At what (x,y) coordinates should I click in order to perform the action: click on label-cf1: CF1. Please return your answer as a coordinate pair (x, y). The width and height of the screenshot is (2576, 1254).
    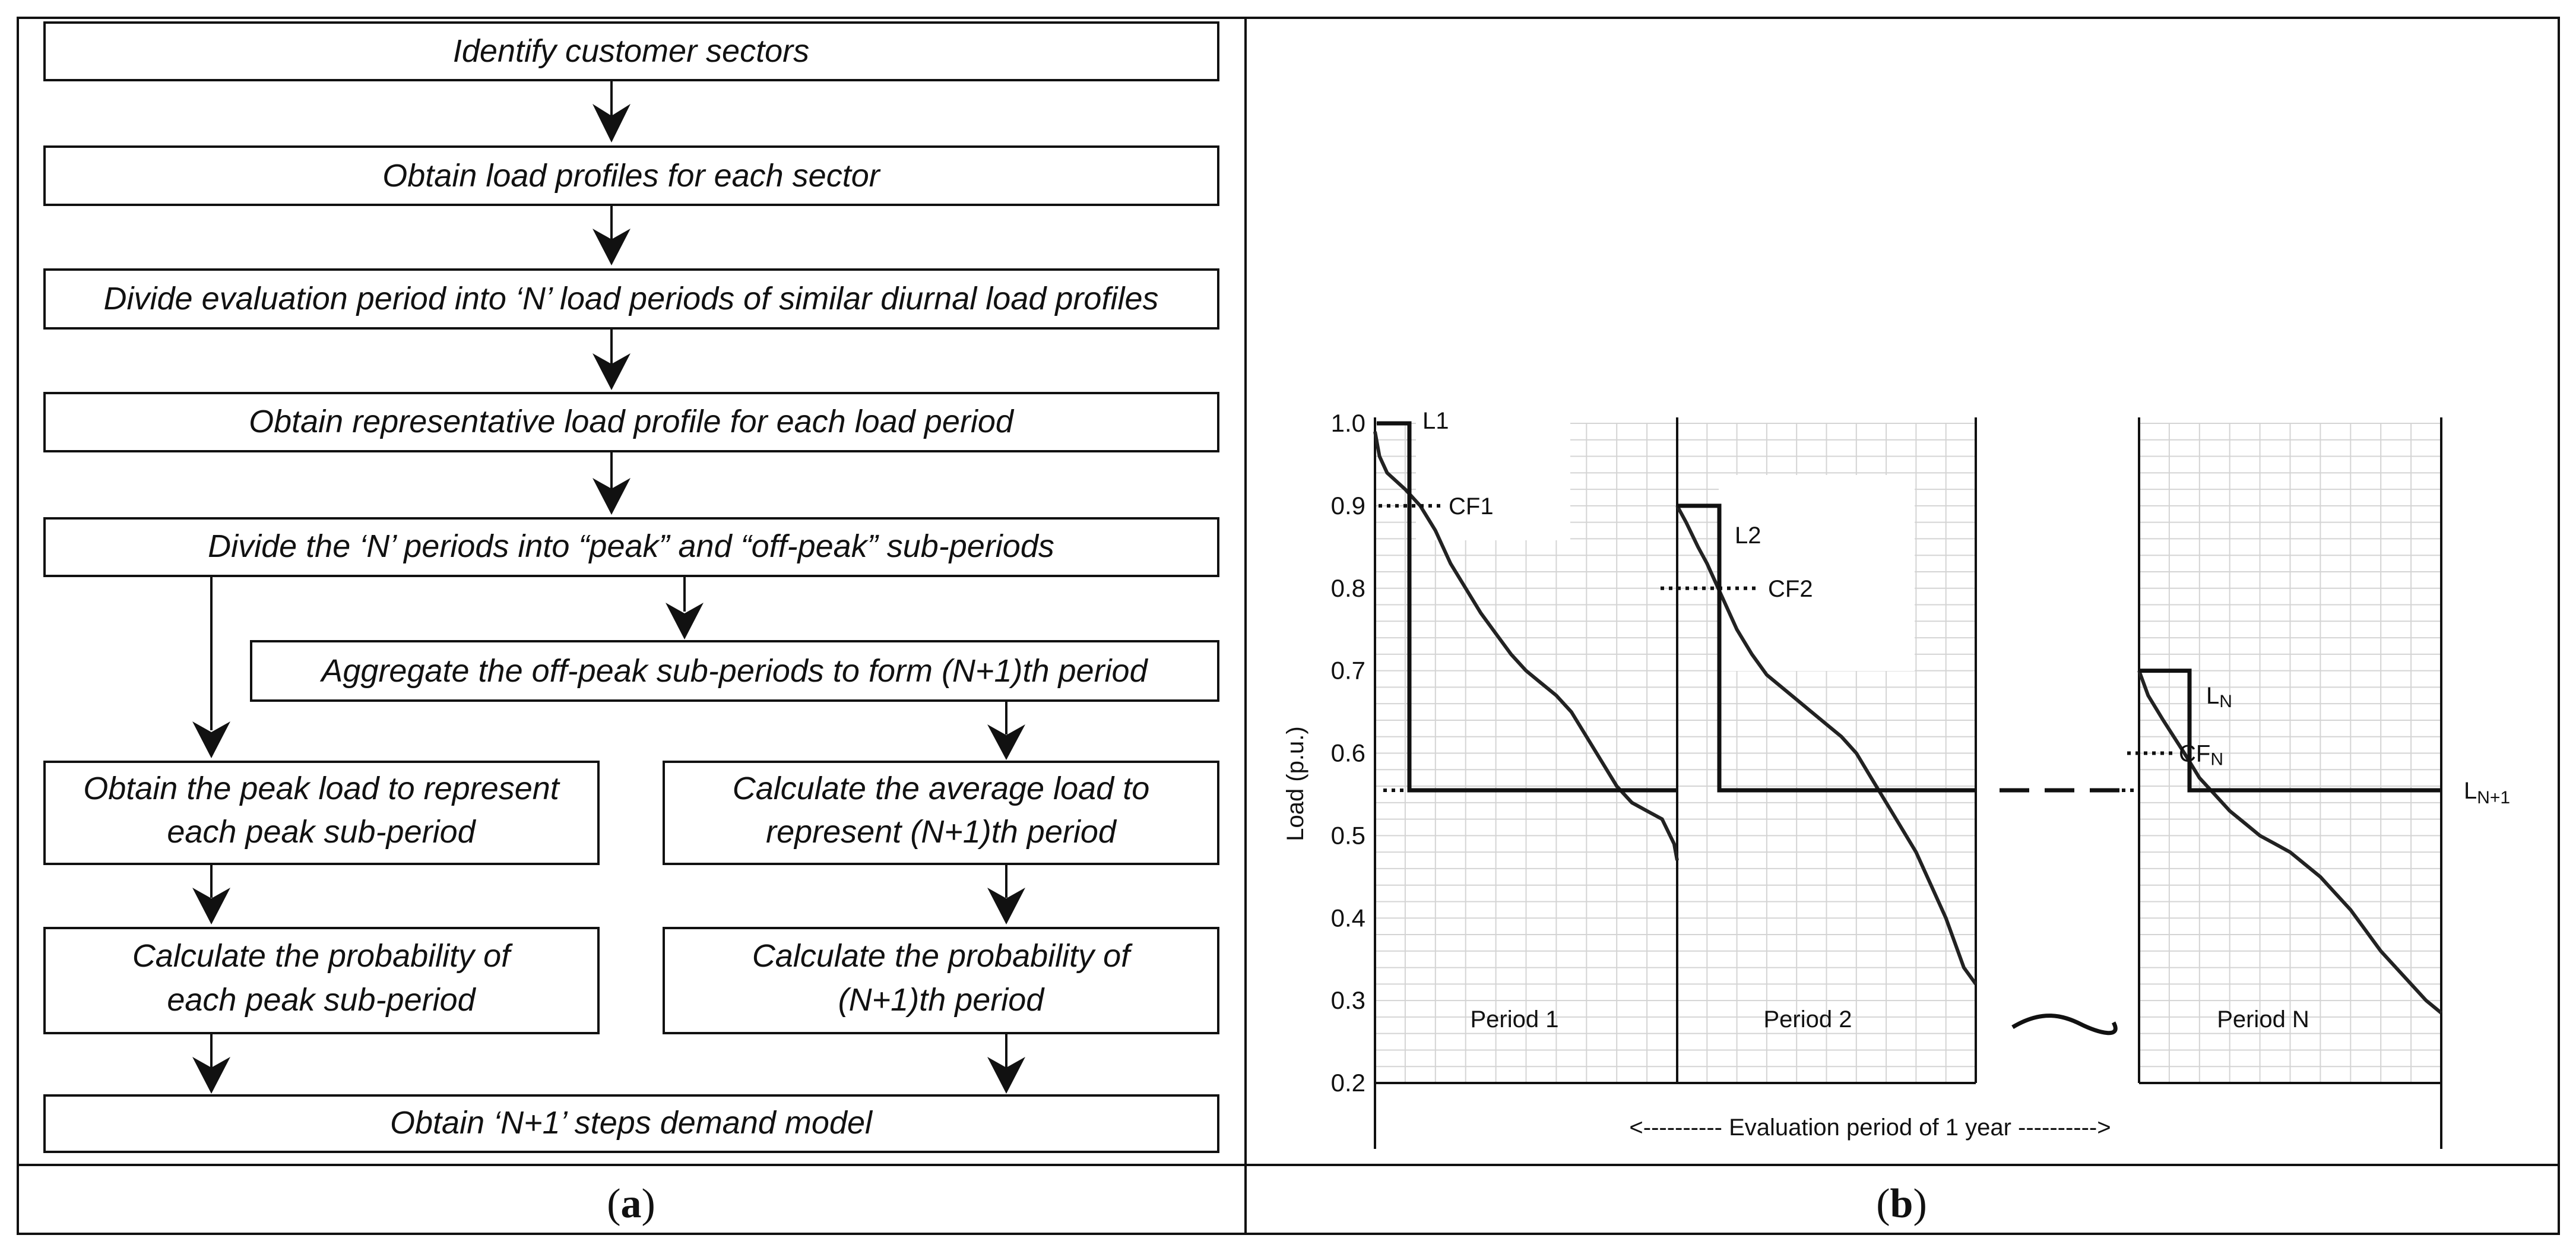
    Looking at the image, I should click on (1471, 506).